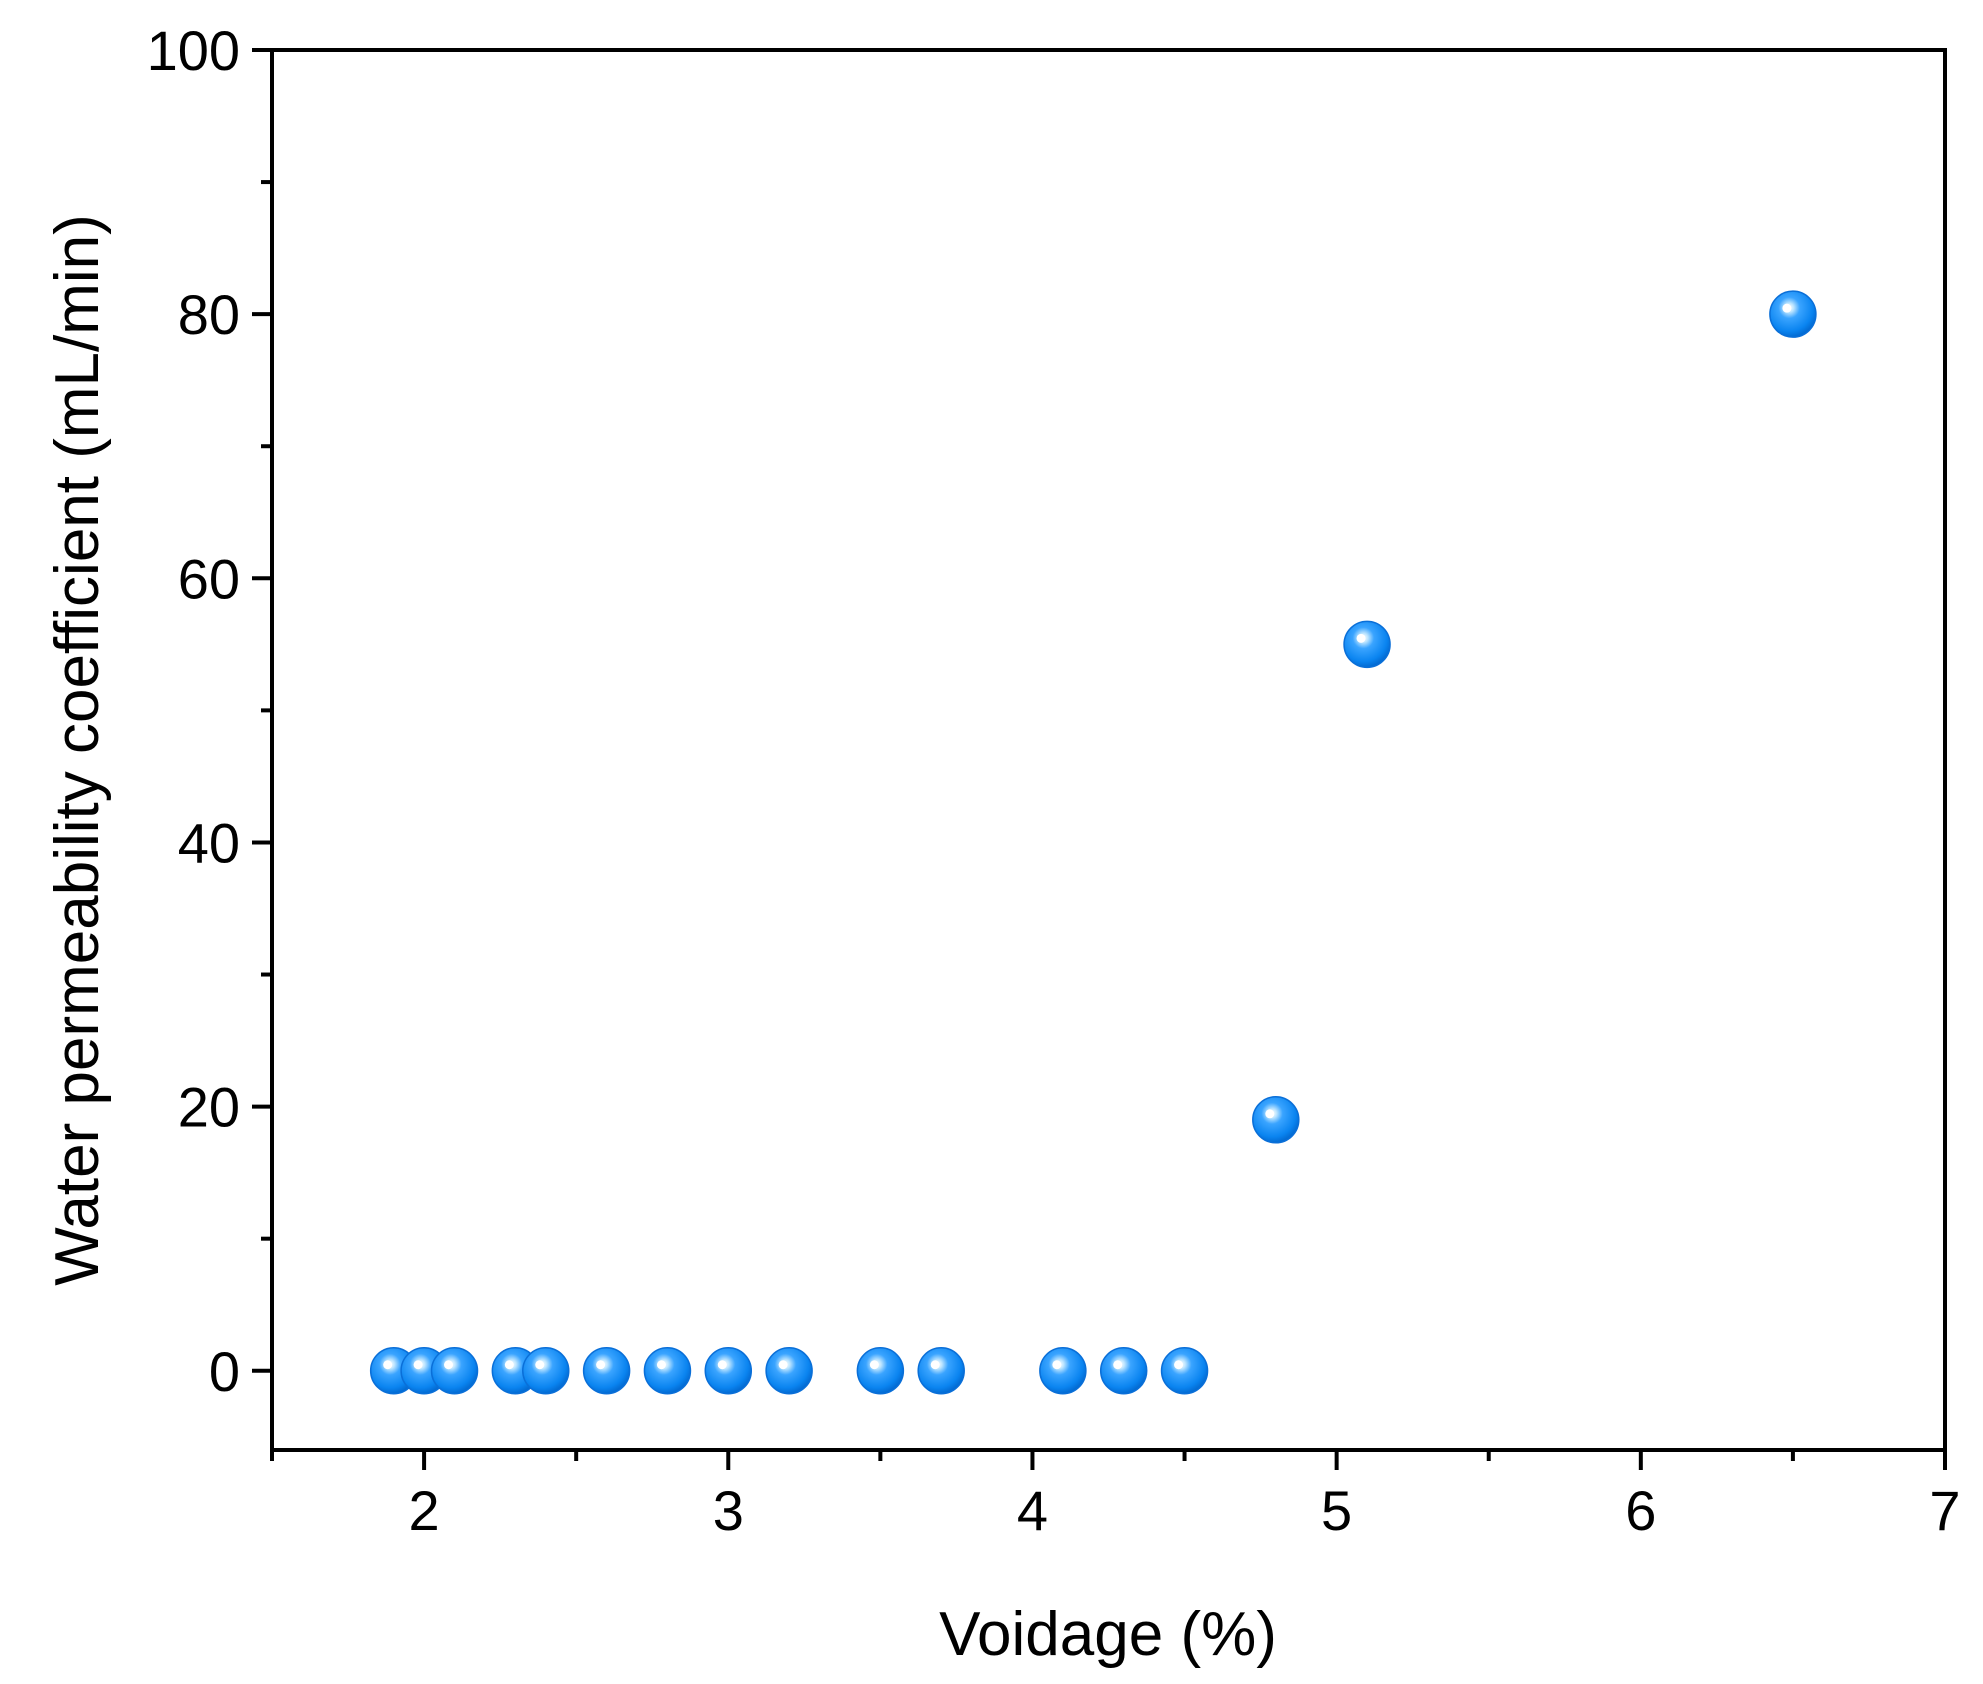 The width and height of the screenshot is (1983, 1684). Describe the element at coordinates (209, 842) in the screenshot. I see `y-tick-label: 40` at that location.